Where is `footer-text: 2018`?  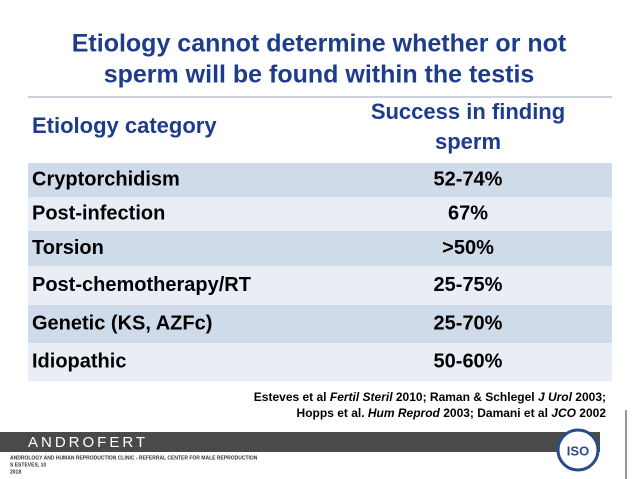
footer-text: 2018 is located at coordinates (15, 472).